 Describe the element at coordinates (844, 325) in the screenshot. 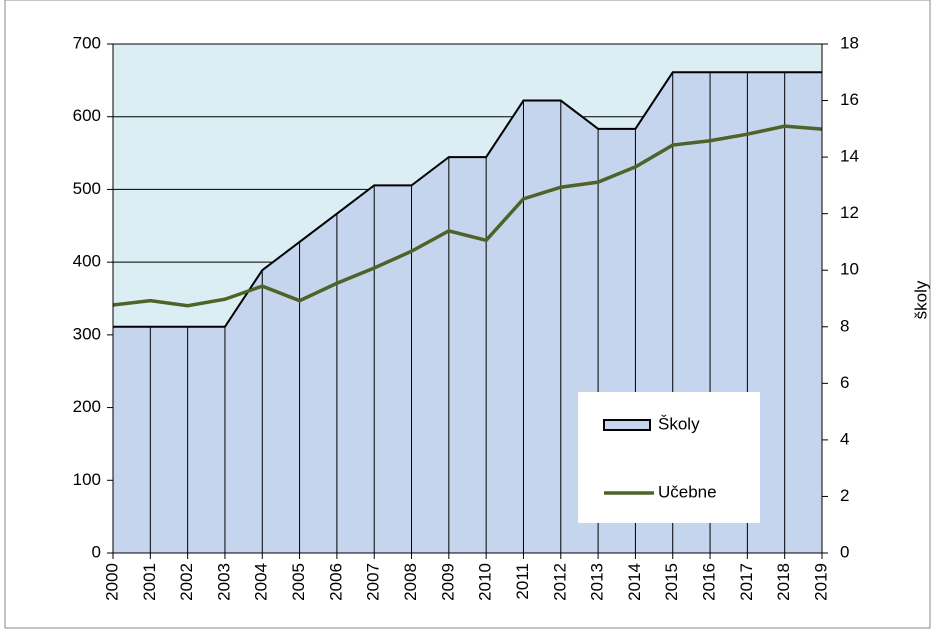

I see `y2-tick-label: 8` at that location.